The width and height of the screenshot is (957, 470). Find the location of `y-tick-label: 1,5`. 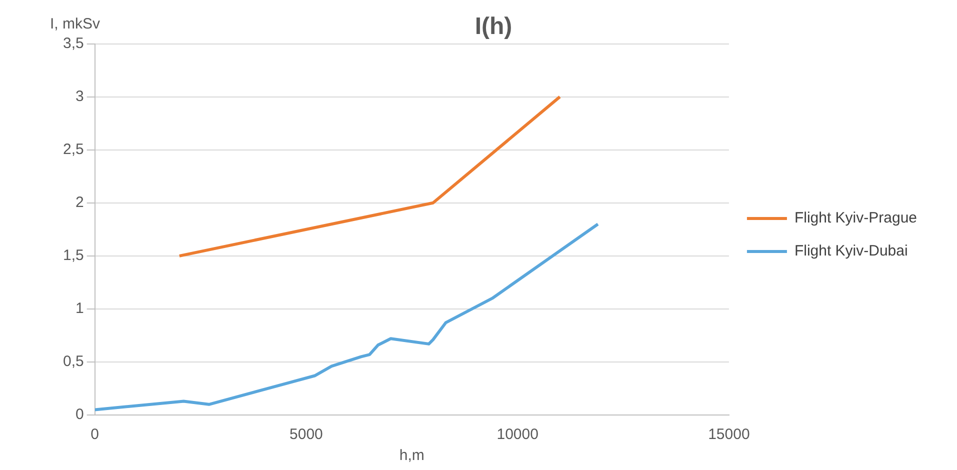

y-tick-label: 1,5 is located at coordinates (73, 255).